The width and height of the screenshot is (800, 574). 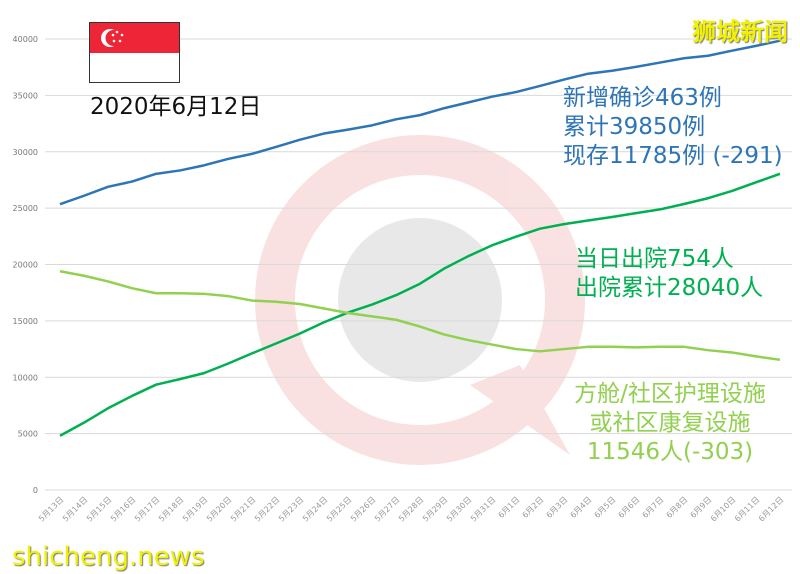 I want to click on daily-discharged-text: 当日出院754人, so click(x=654, y=259).